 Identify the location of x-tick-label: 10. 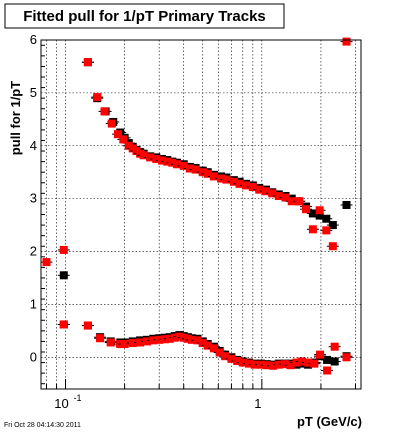
(61, 403).